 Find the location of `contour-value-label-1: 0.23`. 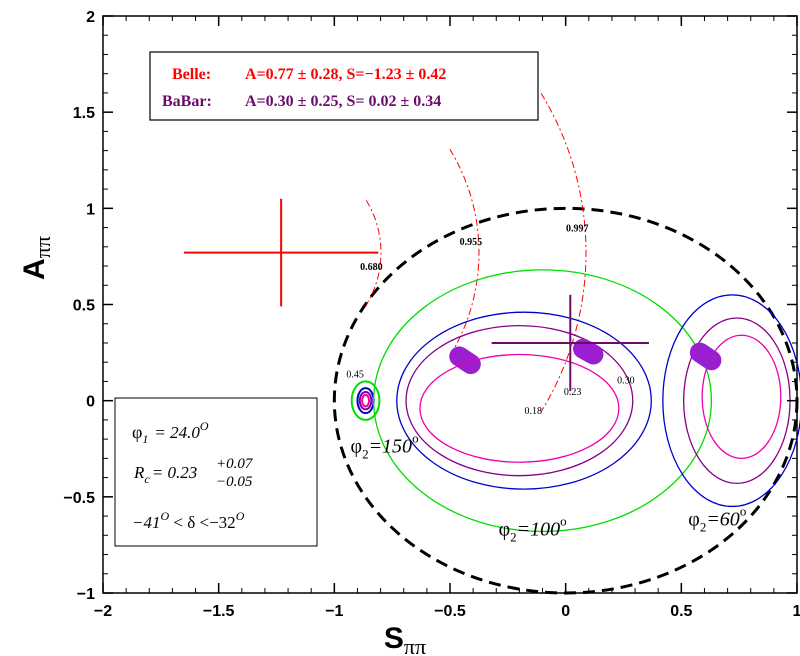

contour-value-label-1: 0.23 is located at coordinates (573, 392).